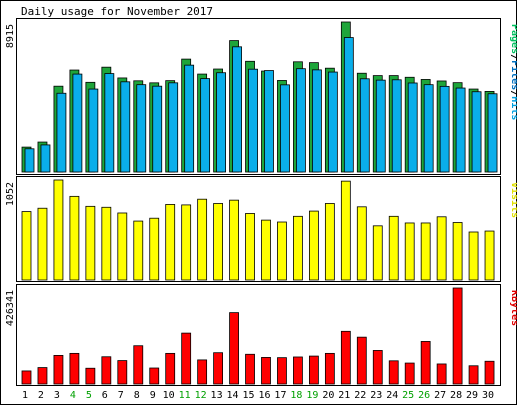  What do you see at coordinates (513, 75) in the screenshot?
I see `legend-token-hits-2: Files` at bounding box center [513, 75].